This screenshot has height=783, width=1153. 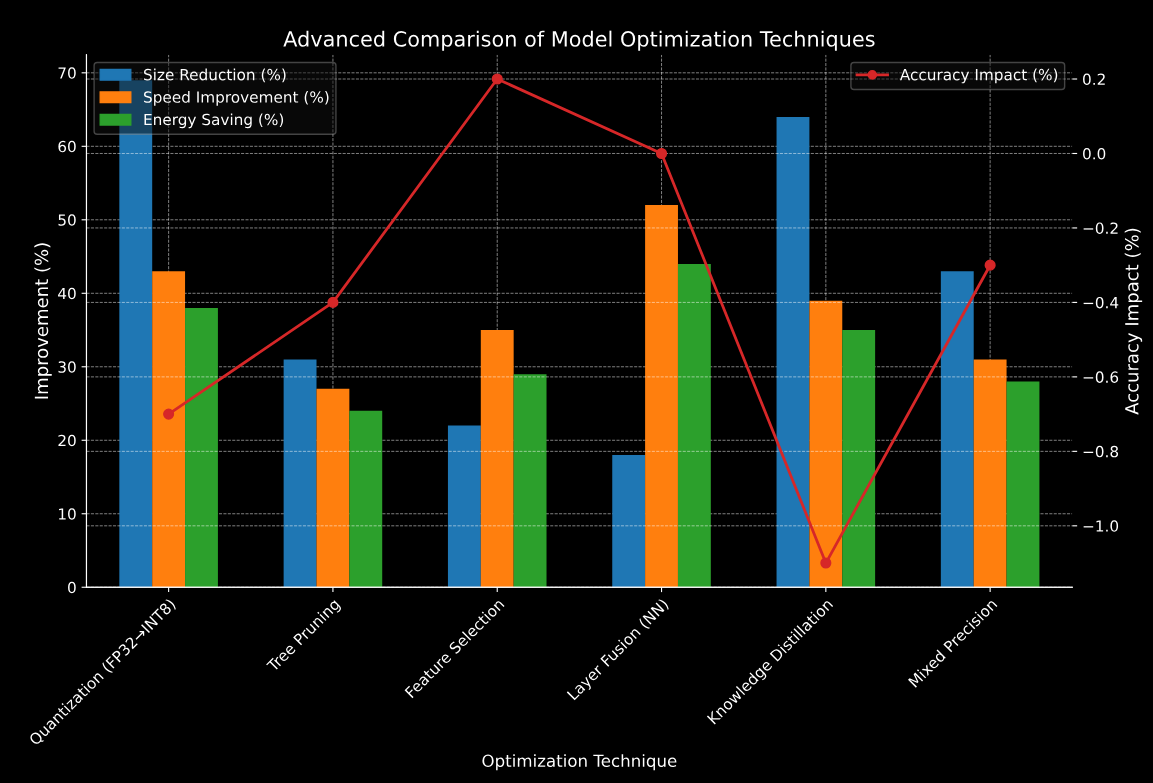 I want to click on y2-tick-label: −0.4, so click(x=1101, y=302).